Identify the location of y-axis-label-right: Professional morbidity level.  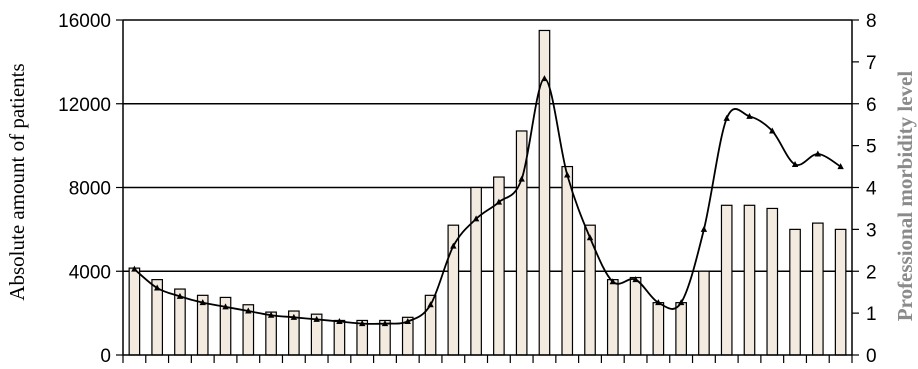
(905, 196).